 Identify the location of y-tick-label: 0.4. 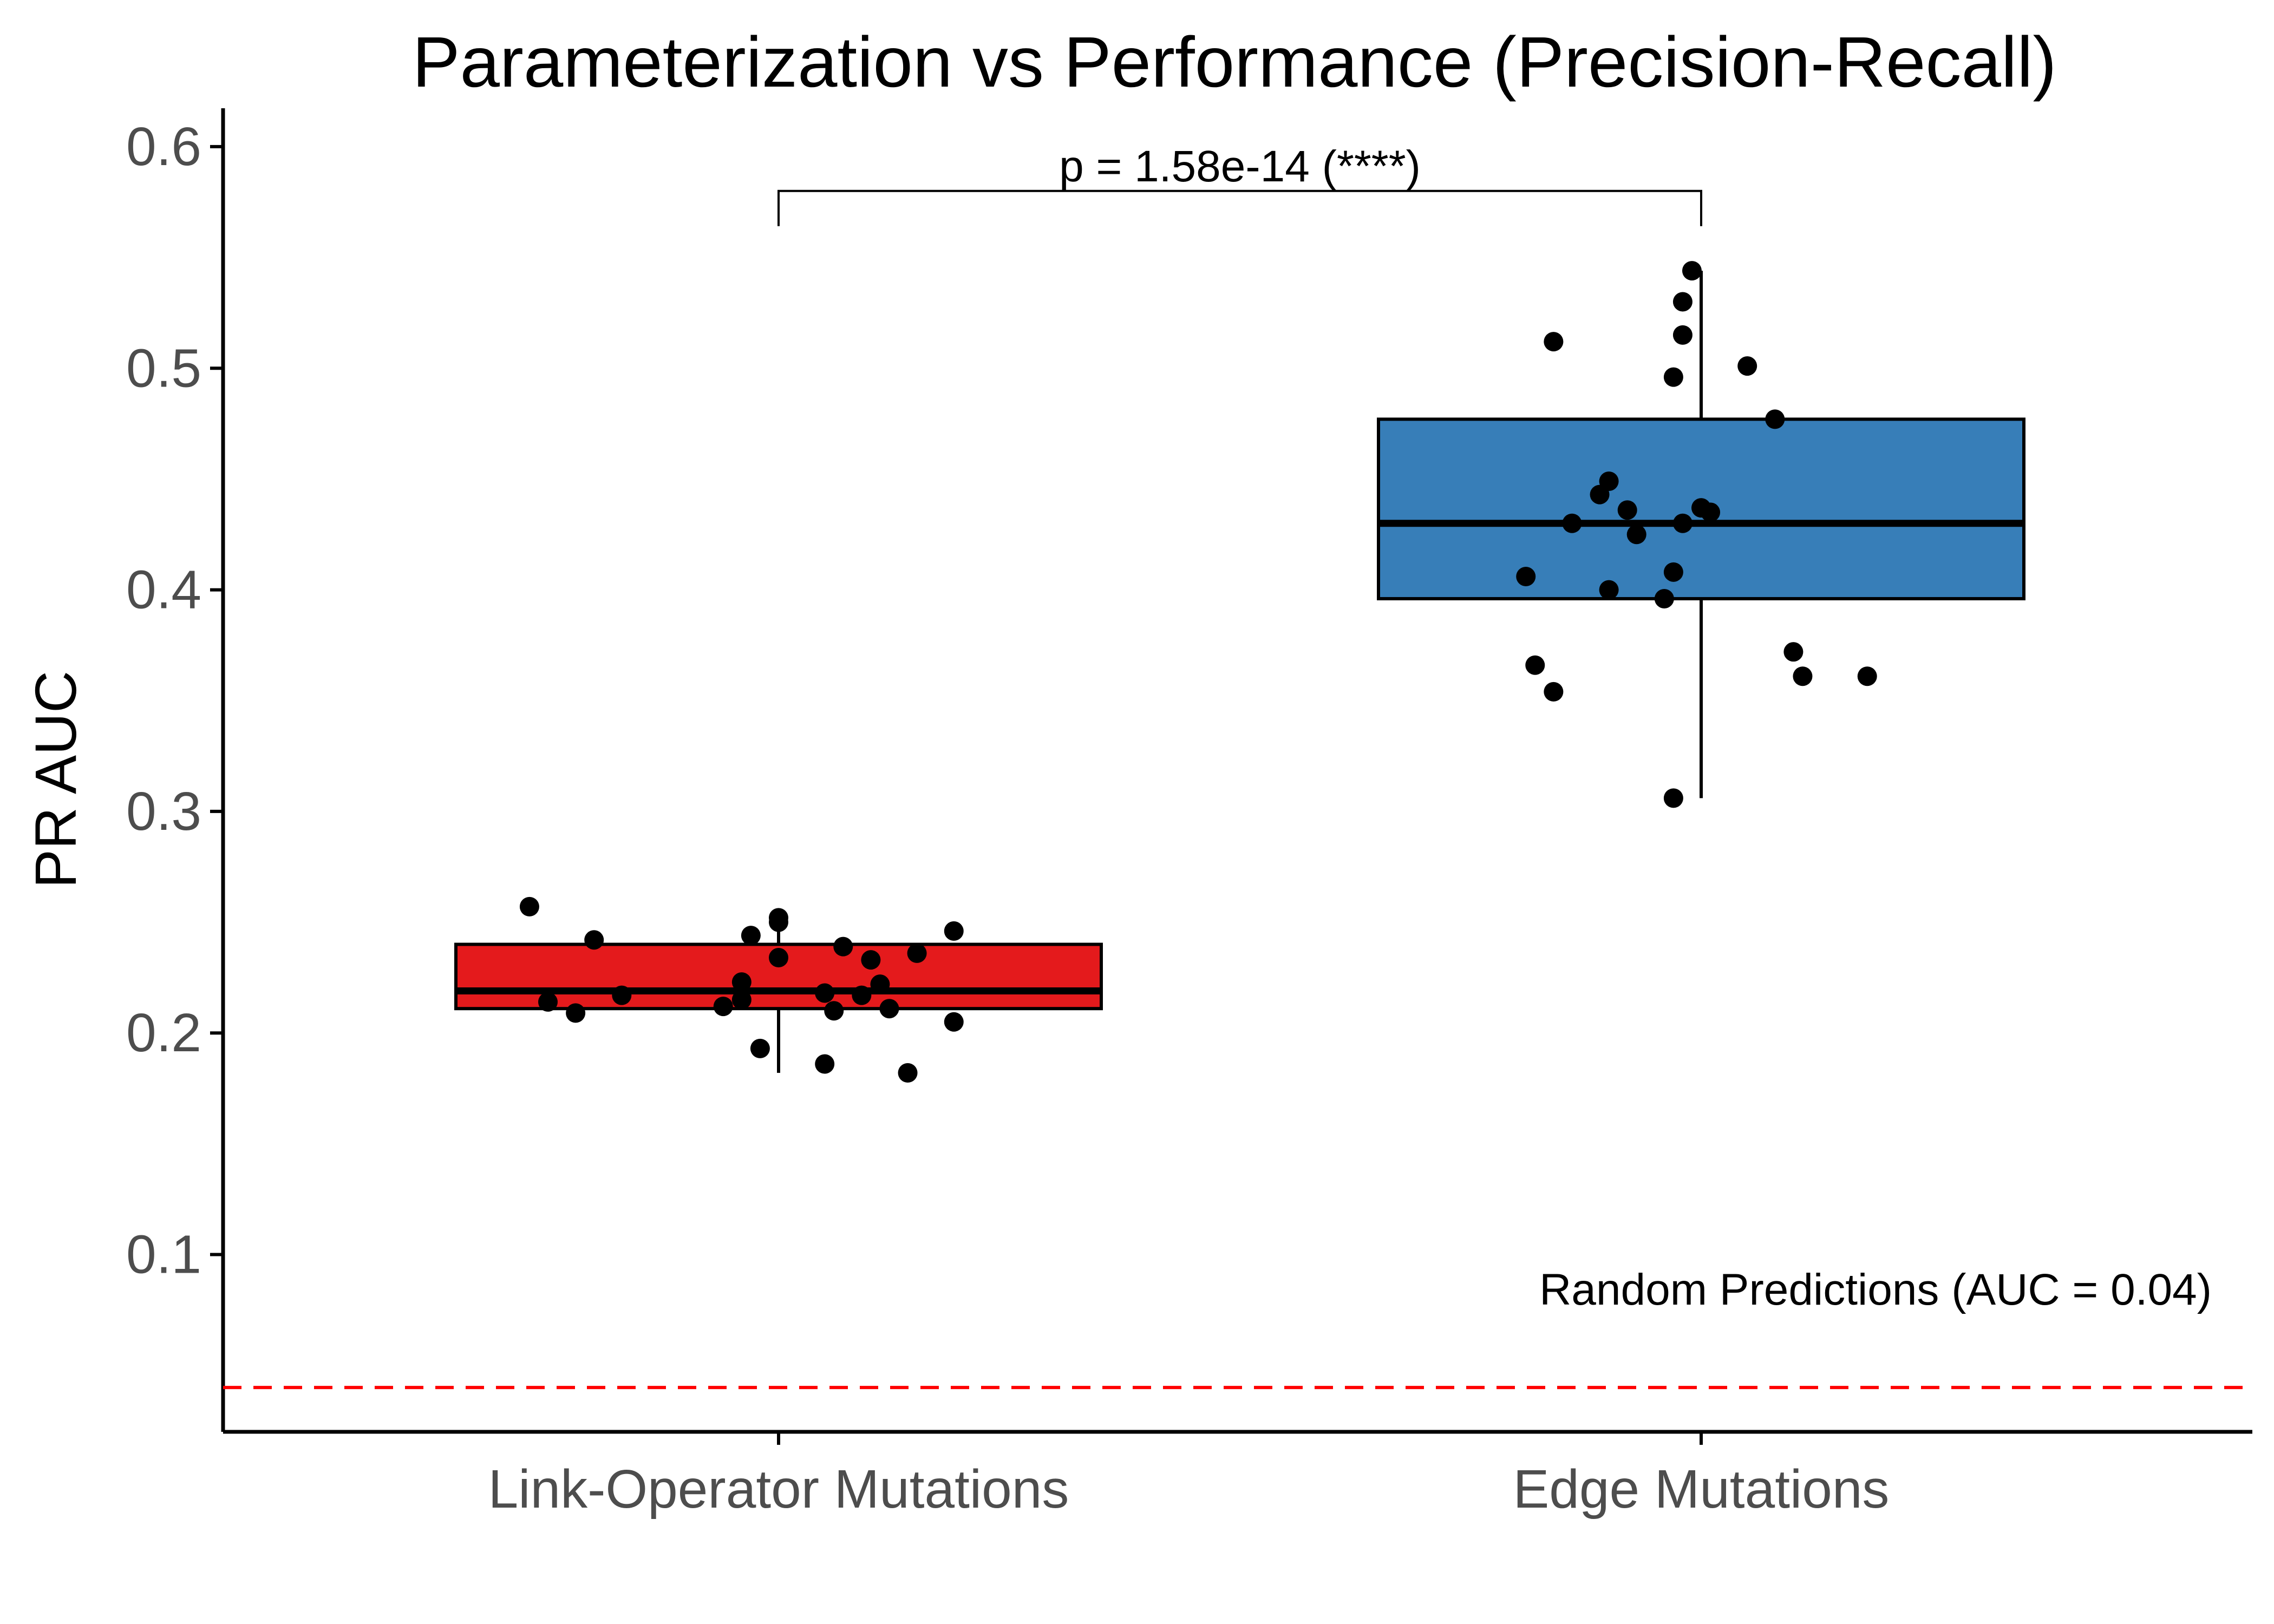
(164, 590).